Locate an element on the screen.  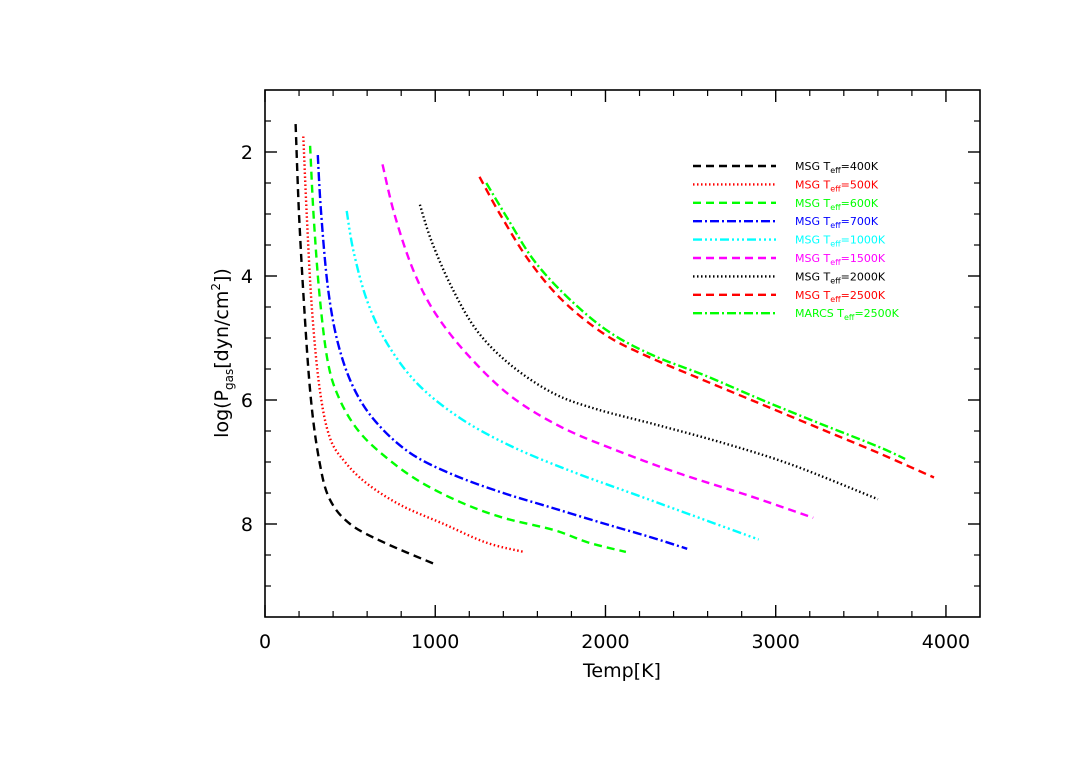
y-axis-title: log(Pgas[dyn/cm2]) is located at coordinates (222, 353).